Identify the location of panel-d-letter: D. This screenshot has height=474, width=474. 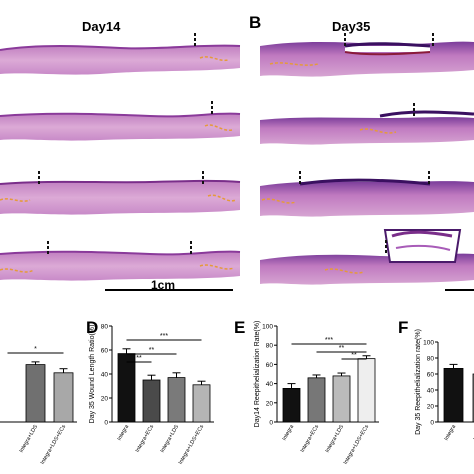
(92, 327).